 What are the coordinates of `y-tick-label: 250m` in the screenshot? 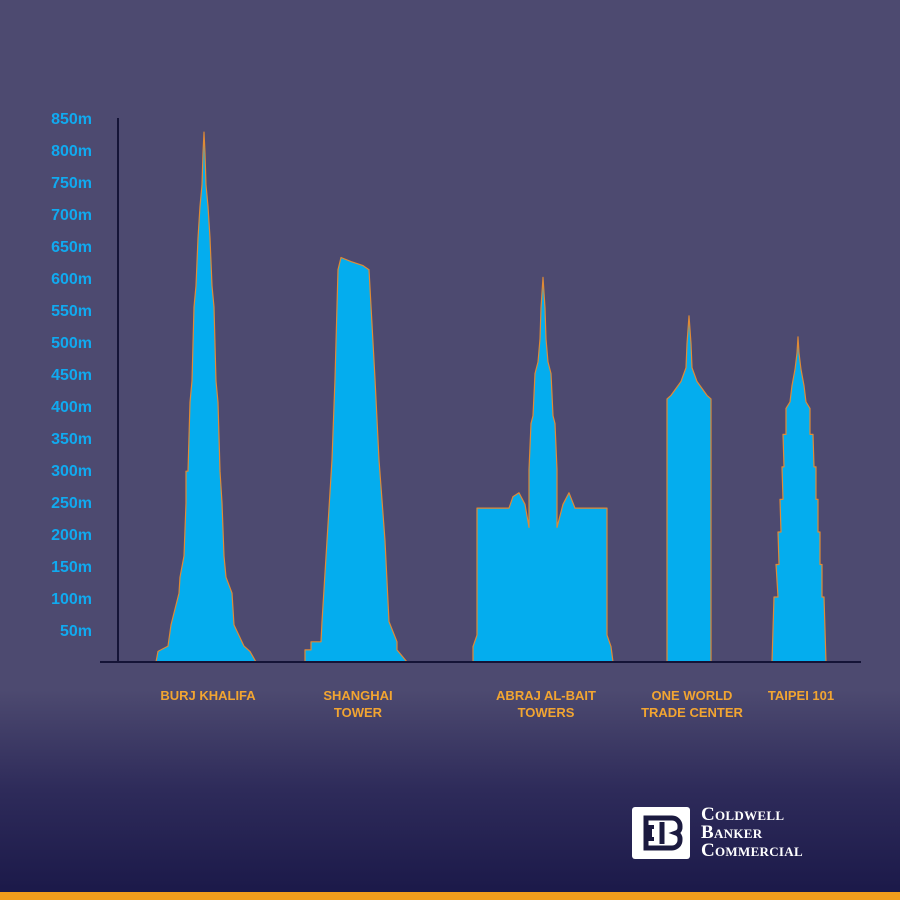 It's located at (71, 503).